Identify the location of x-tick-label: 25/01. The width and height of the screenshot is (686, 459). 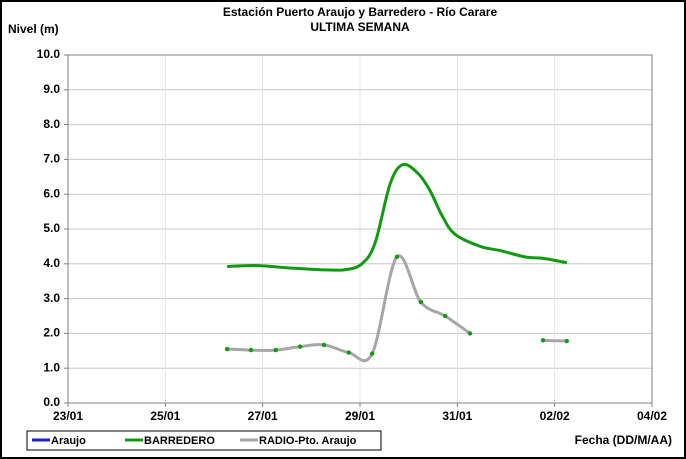
(165, 416).